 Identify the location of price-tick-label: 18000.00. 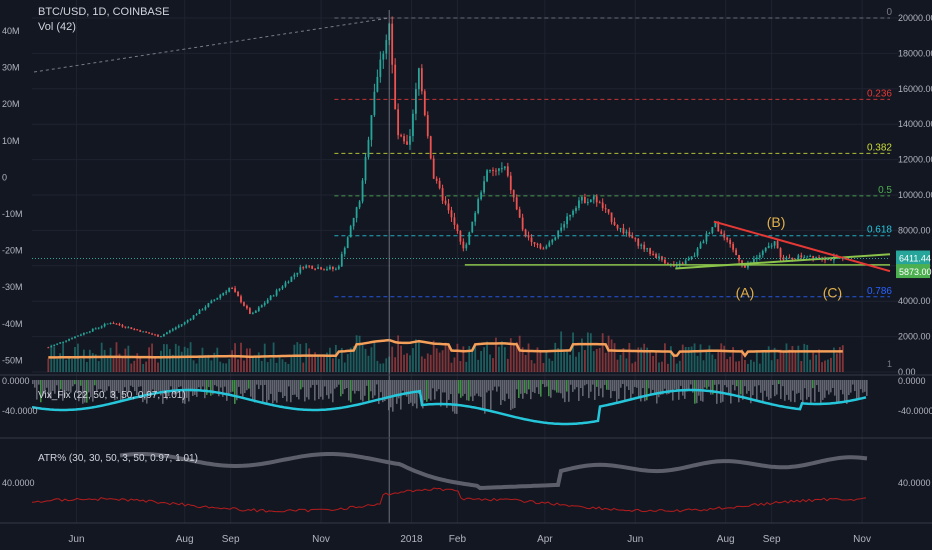
(915, 53).